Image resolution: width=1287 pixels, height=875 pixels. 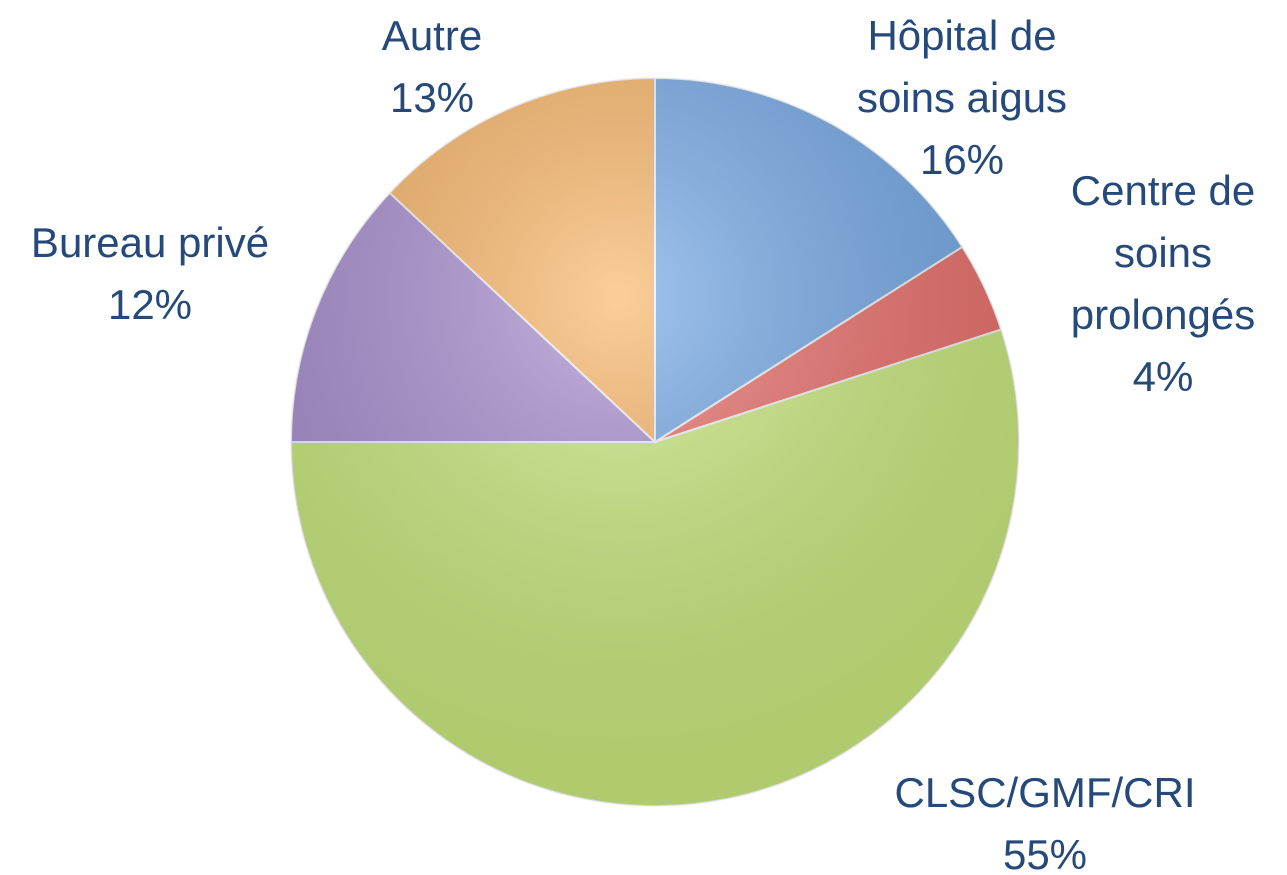 I want to click on slice-label: Autre 13%, so click(x=432, y=67).